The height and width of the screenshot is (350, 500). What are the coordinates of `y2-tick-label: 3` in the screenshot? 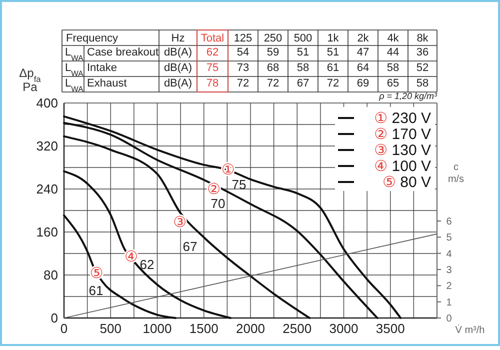 It's located at (449, 270).